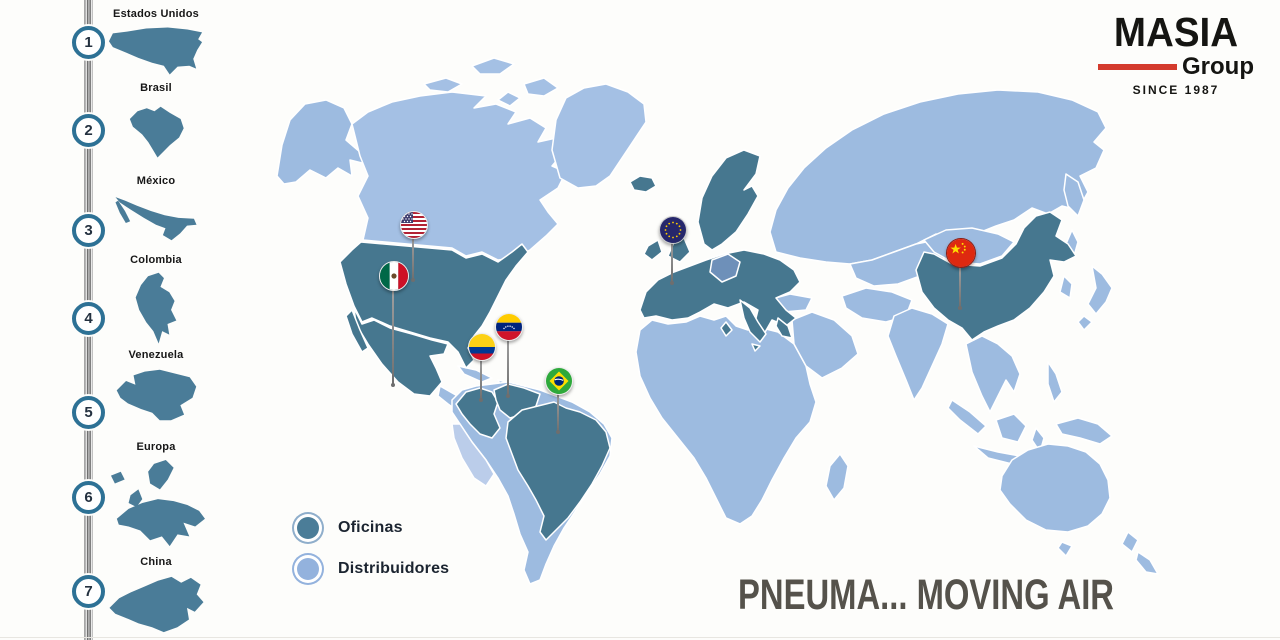  Describe the element at coordinates (156, 260) in the screenshot. I see `sidebar-item-label: Colombia` at that location.